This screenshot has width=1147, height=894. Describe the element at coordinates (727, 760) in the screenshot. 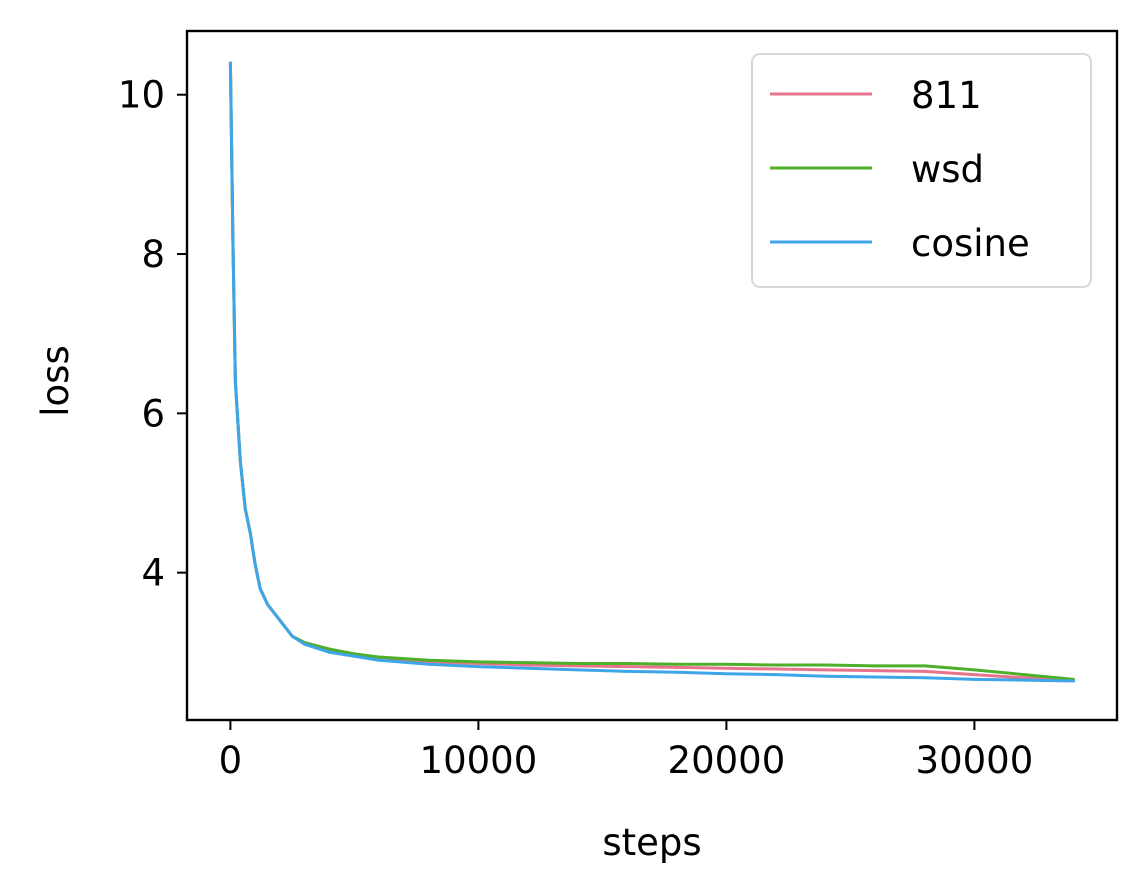

I see `x-tick-label: 20000` at that location.